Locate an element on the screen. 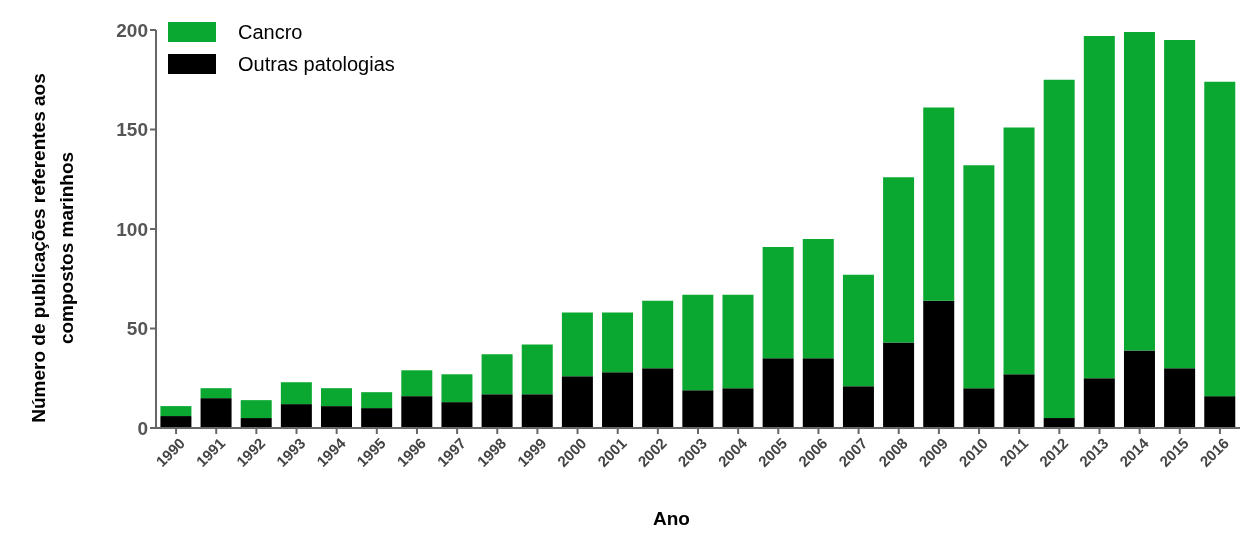 This screenshot has height=550, width=1253. x-axis-title: Ano is located at coordinates (671, 519).